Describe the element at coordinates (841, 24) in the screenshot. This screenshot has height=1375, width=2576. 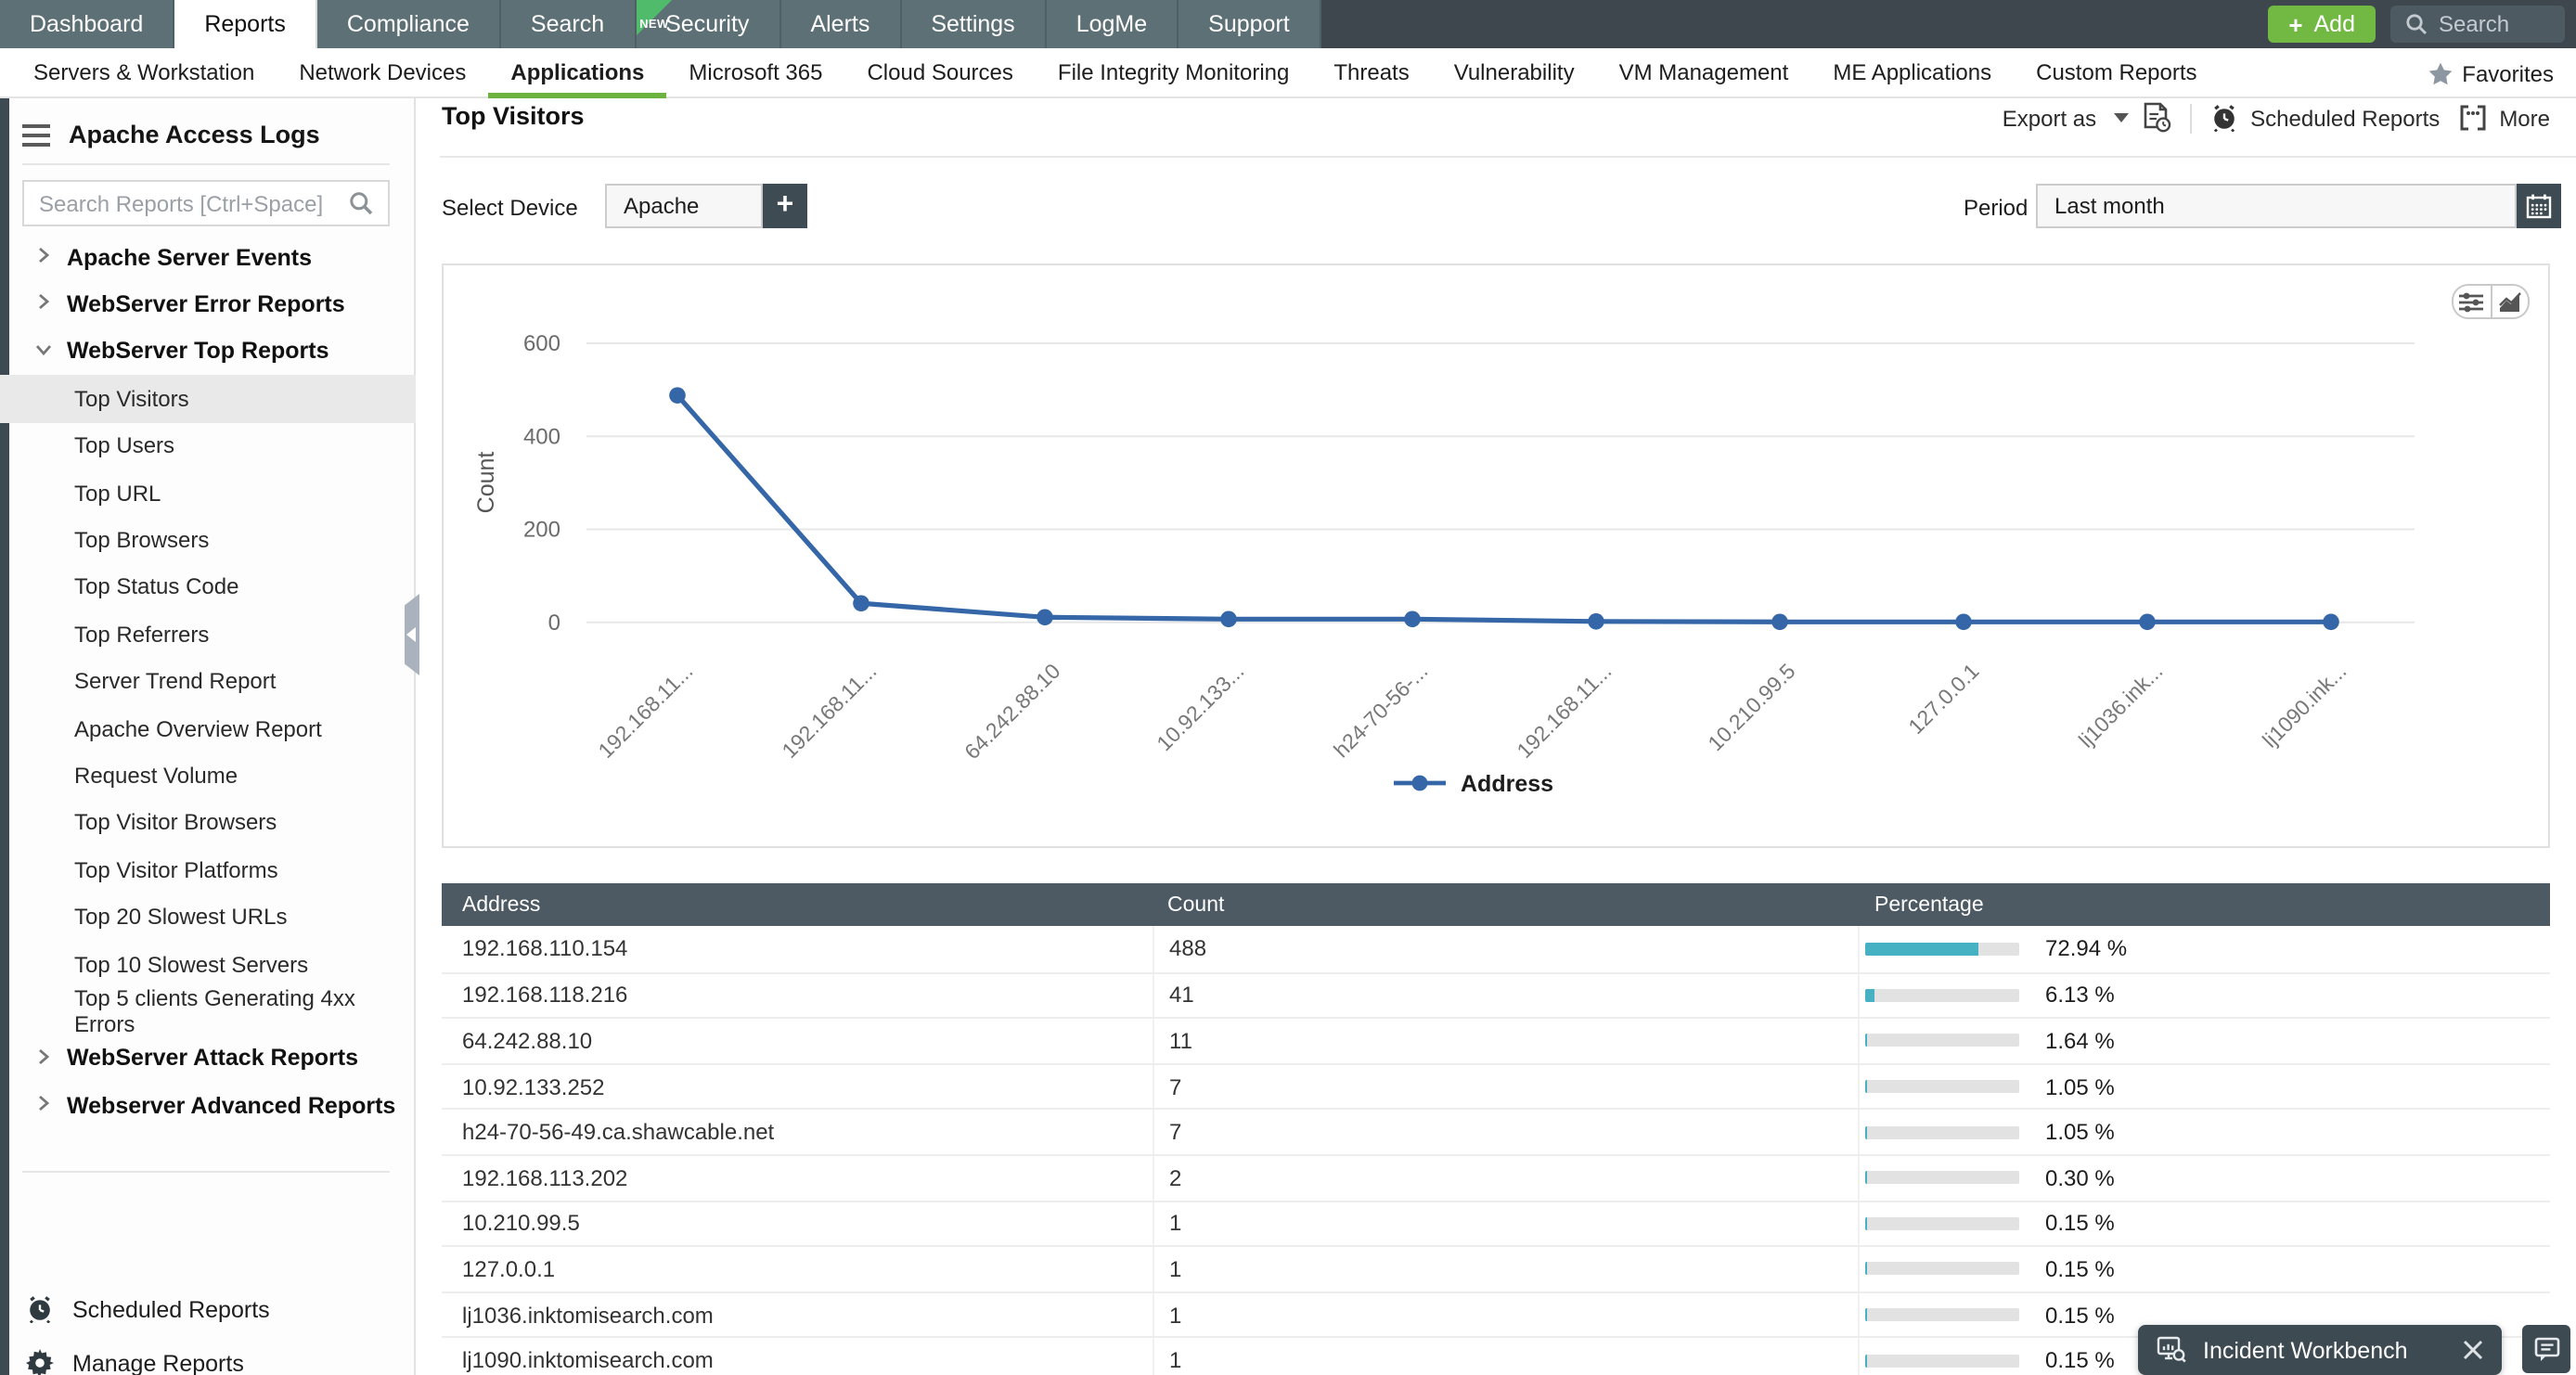
I see `top-tab-alerts: Alerts` at that location.